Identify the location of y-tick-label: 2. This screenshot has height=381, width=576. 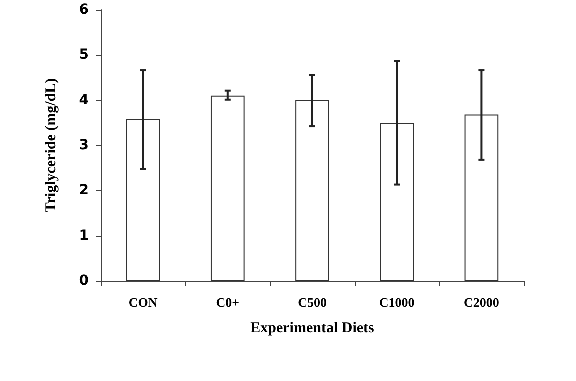
(84, 190).